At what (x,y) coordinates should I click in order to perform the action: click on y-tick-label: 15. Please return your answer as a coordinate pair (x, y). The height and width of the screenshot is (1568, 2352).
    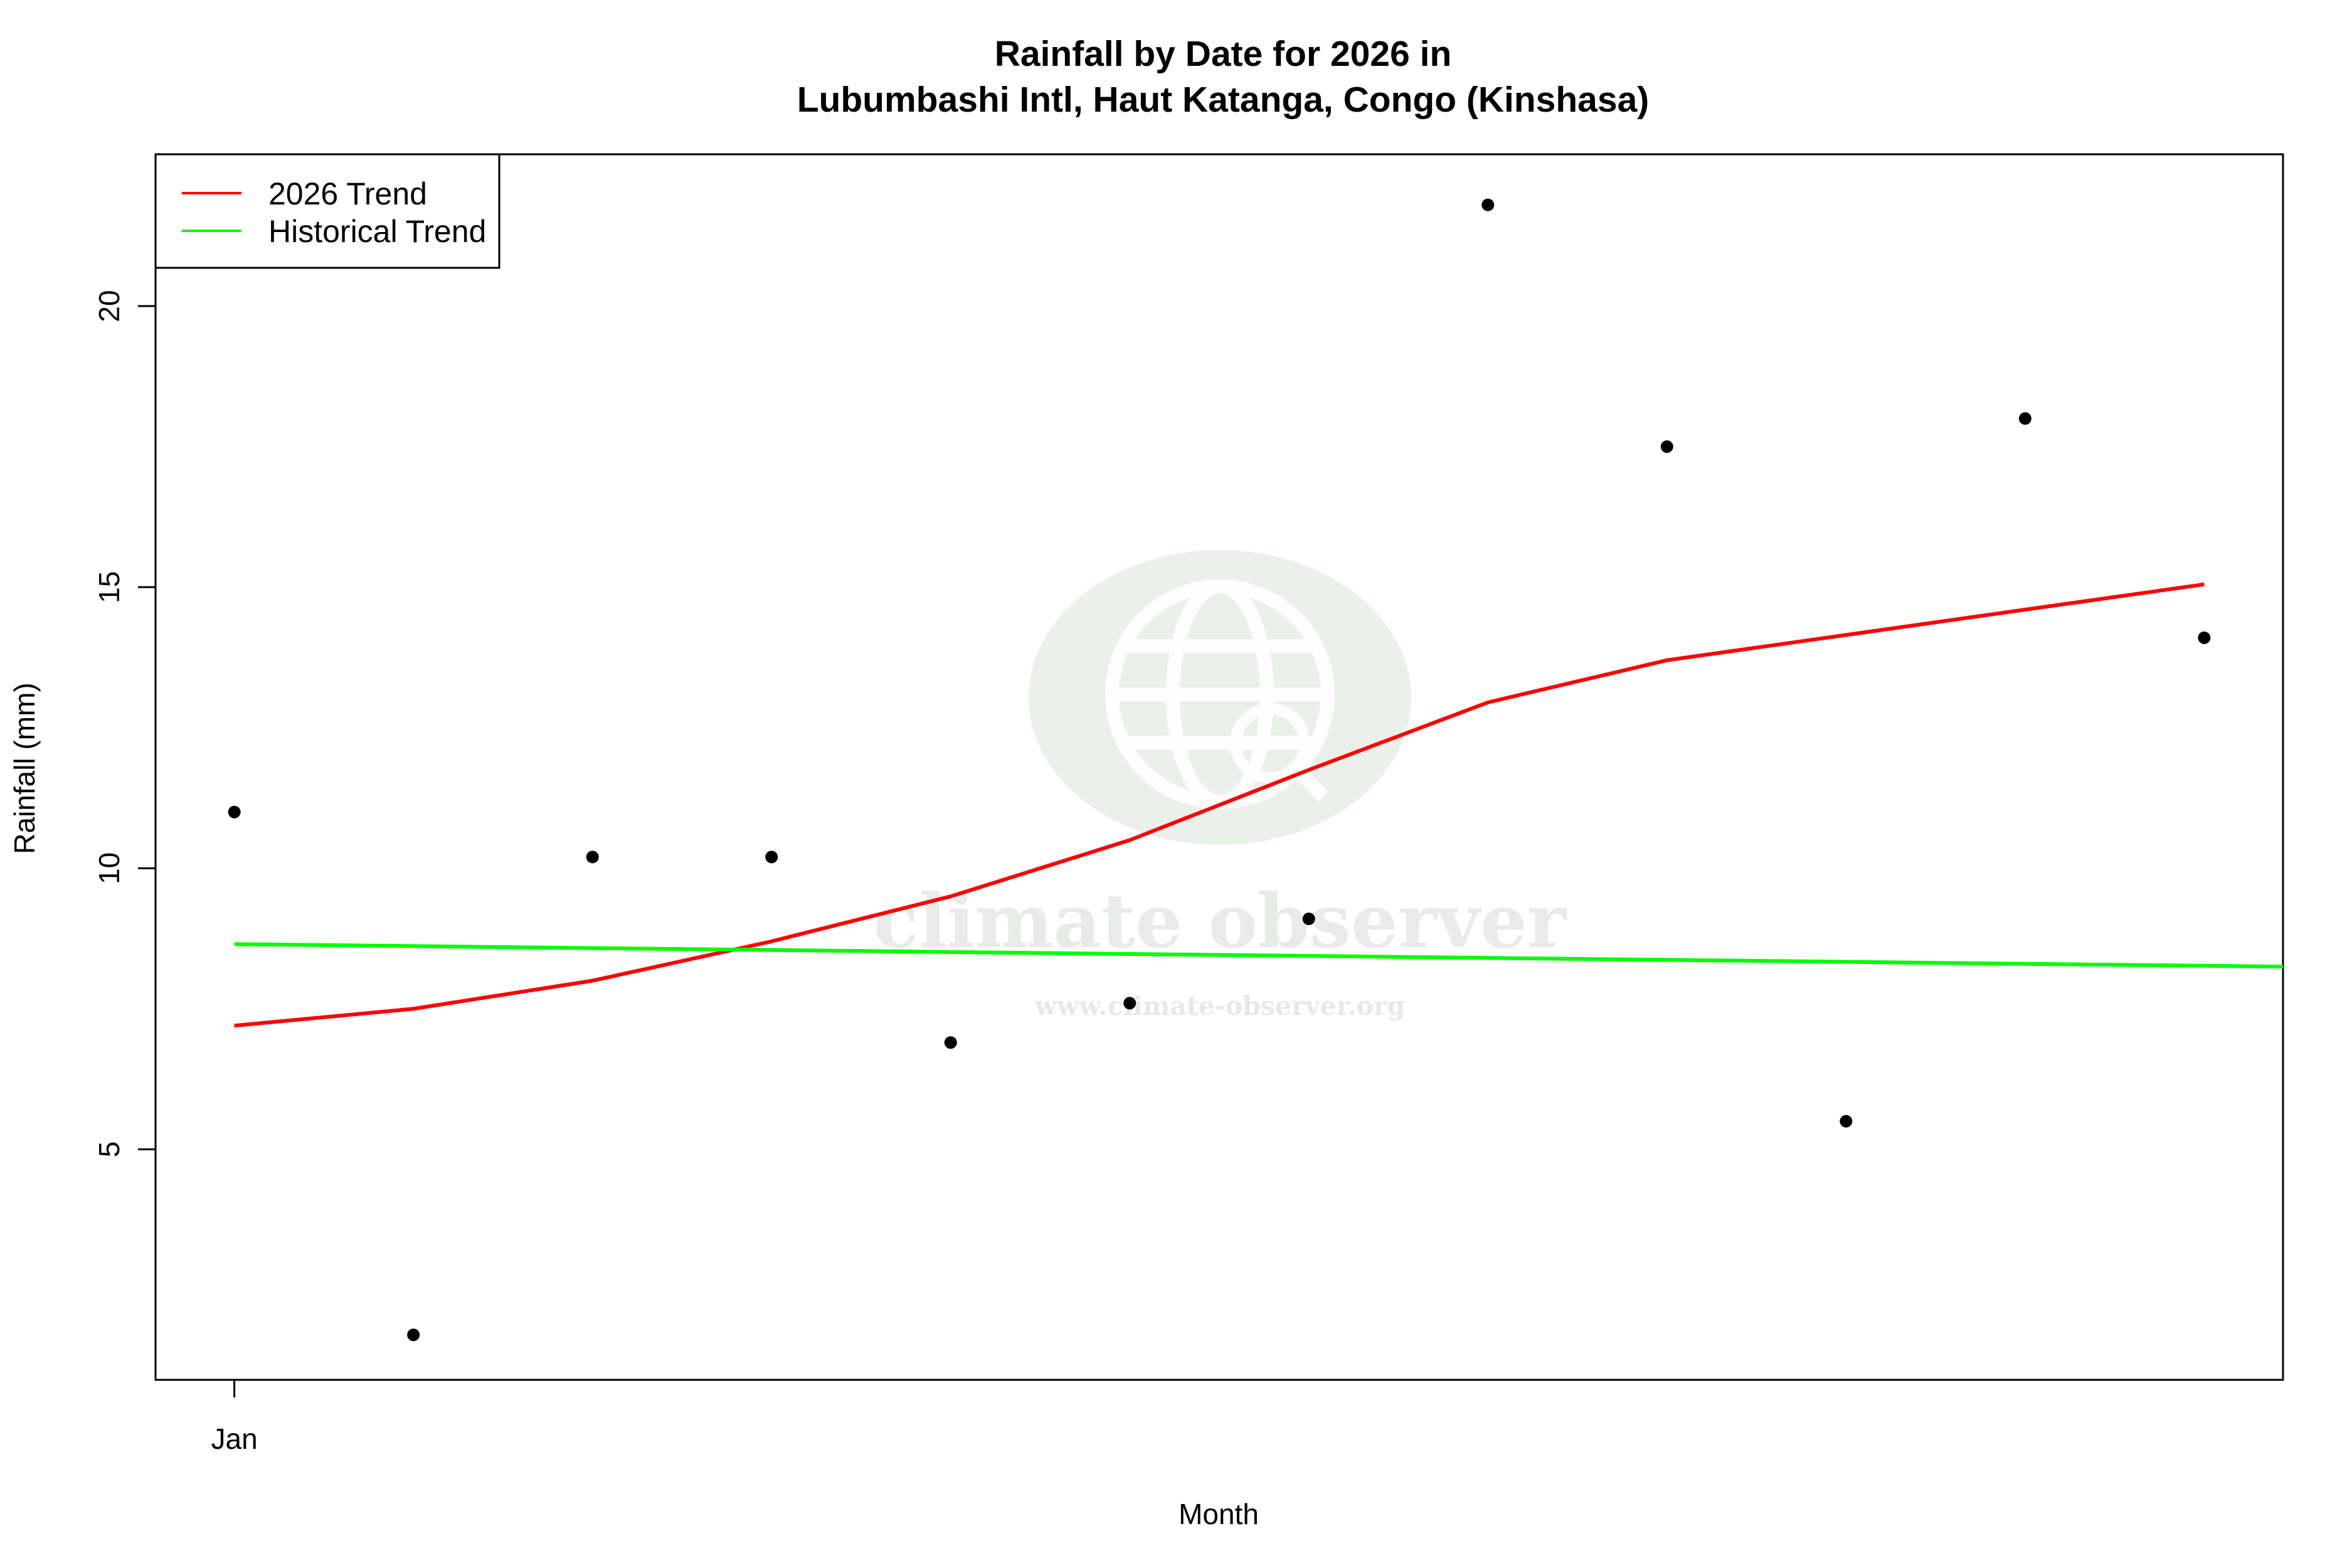
    Looking at the image, I should click on (109, 587).